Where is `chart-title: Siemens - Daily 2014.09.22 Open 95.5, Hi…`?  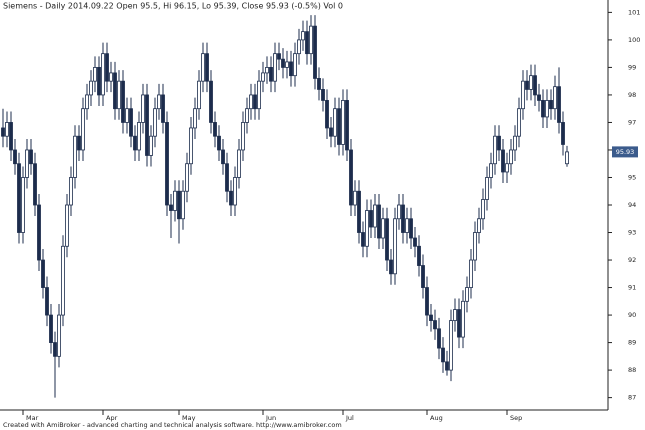
chart-title: Siemens - Daily 2014.09.22 Open 95.5, Hi… is located at coordinates (173, 6).